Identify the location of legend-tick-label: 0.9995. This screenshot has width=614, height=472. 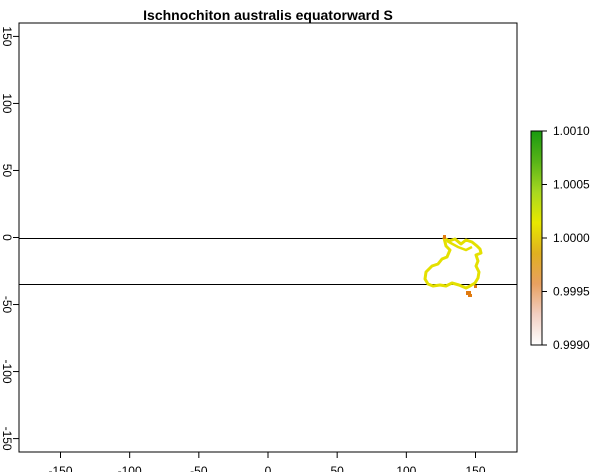
(571, 292).